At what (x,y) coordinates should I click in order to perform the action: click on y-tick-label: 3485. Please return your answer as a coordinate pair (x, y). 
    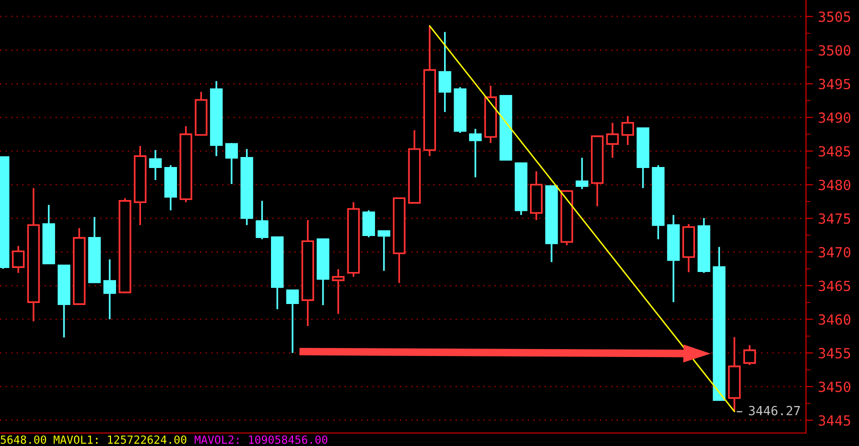
    Looking at the image, I should click on (834, 151).